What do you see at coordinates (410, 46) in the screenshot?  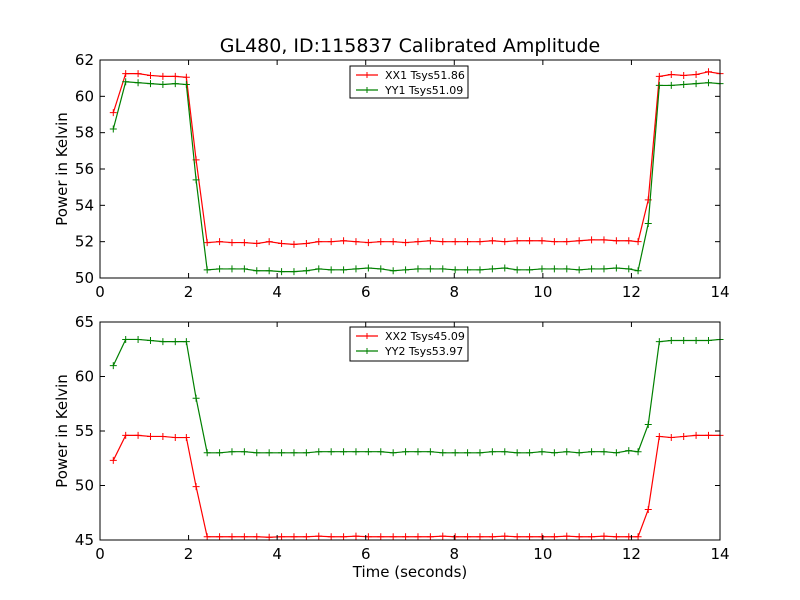 I see `chart-title: GL480, ID:115837 Calibrated Amplitude` at bounding box center [410, 46].